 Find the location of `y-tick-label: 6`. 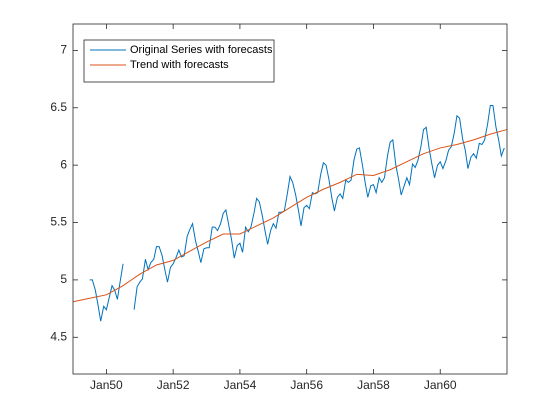

y-tick-label: 6 is located at coordinates (63, 164).